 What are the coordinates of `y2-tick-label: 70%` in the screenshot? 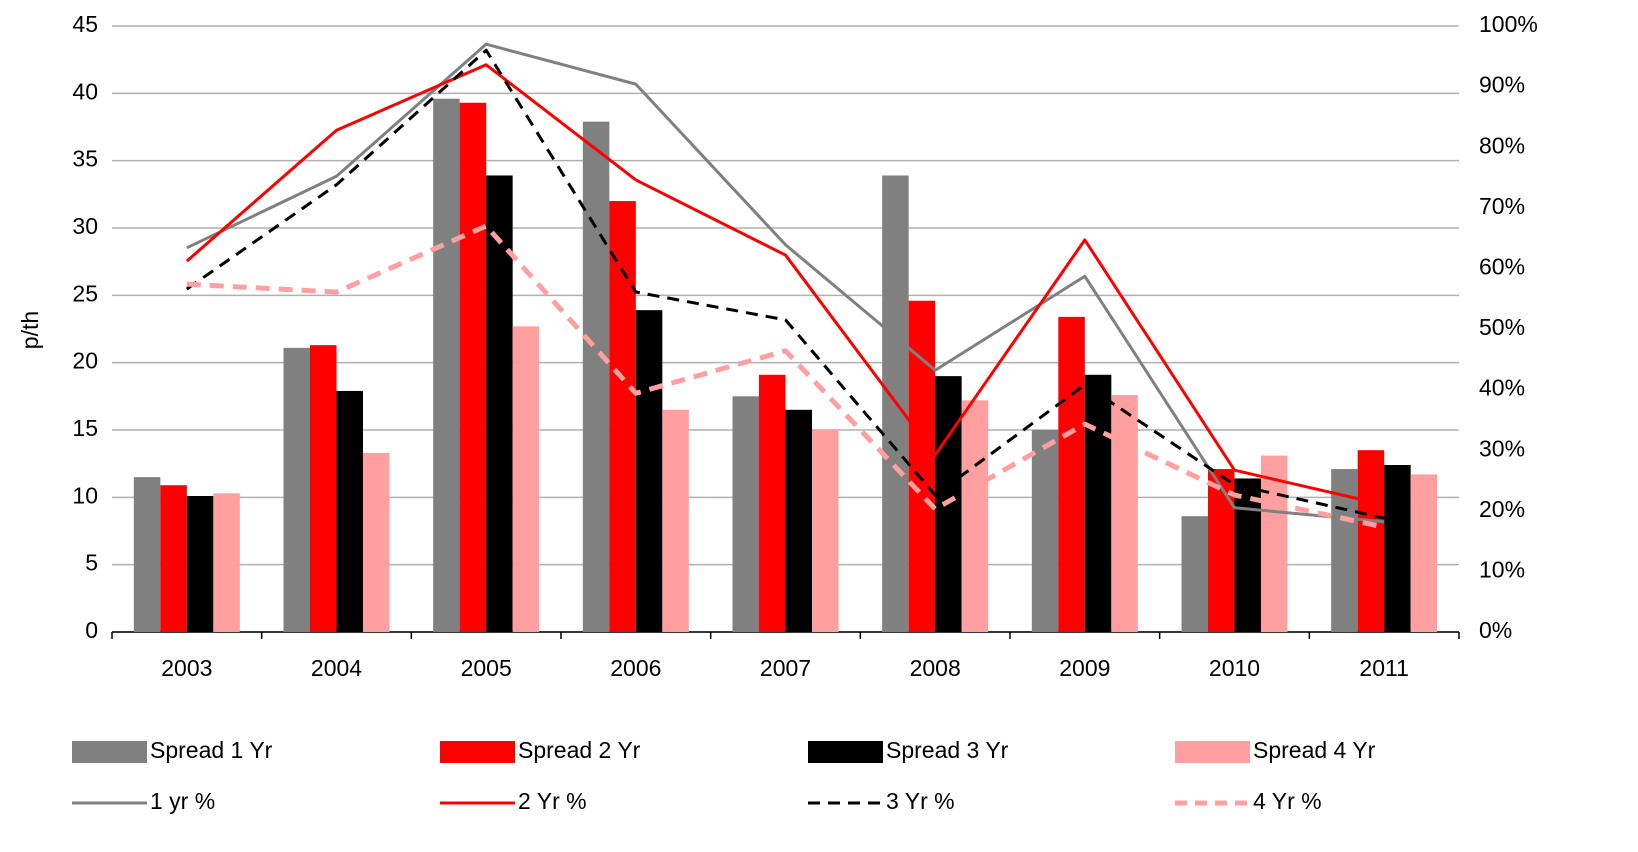 It's located at (1502, 206).